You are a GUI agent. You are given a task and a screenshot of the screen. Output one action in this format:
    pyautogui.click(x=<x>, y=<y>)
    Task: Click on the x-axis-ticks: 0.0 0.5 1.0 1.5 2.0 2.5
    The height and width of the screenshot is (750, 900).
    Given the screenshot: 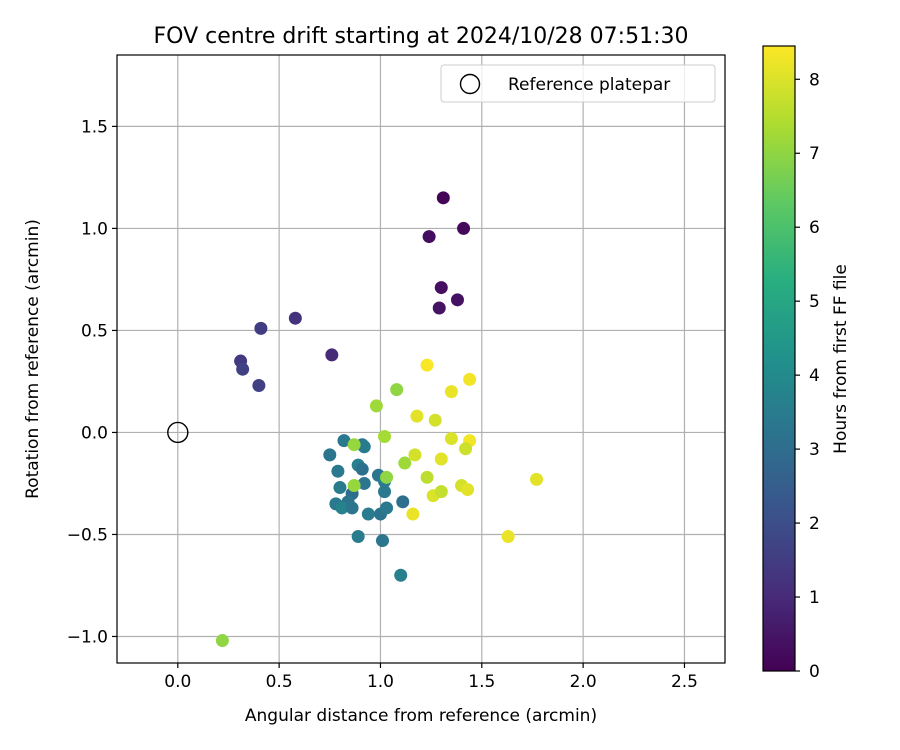 What is the action you would take?
    pyautogui.click(x=431, y=677)
    